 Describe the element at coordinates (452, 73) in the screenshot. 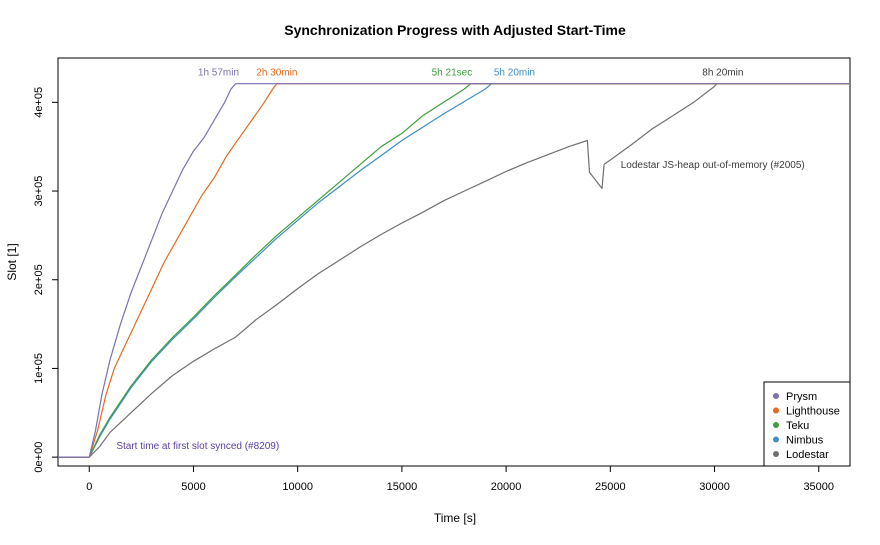

I see `annotation-2: 5h 21sec` at that location.